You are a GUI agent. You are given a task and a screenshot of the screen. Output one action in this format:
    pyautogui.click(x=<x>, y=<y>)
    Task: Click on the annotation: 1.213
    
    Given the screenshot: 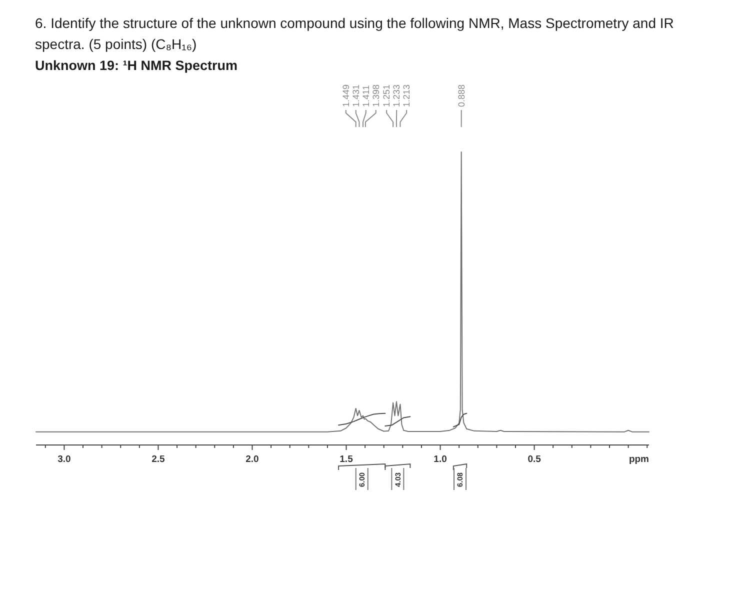 What is the action you would take?
    pyautogui.click(x=407, y=95)
    